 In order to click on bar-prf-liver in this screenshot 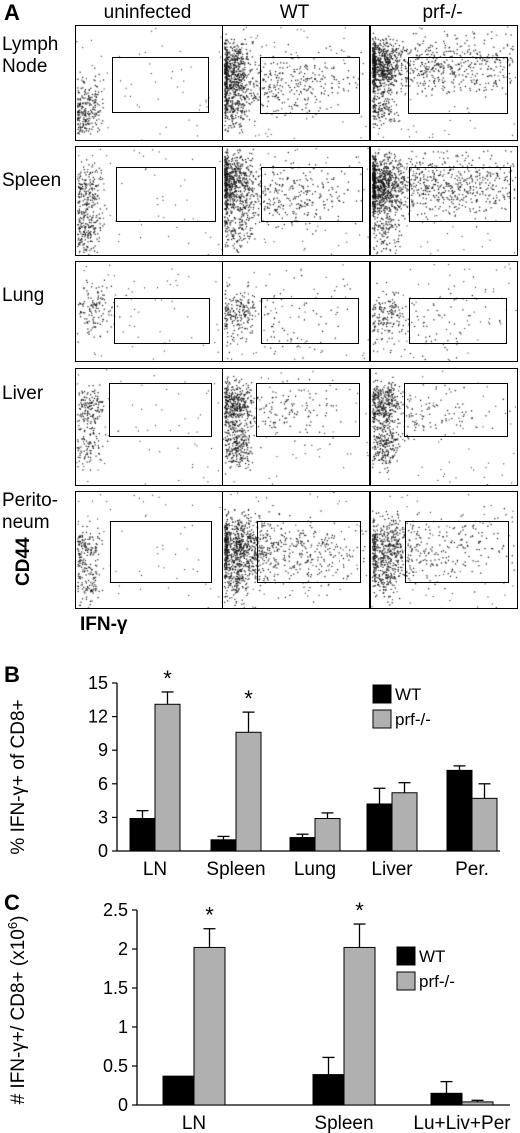, I will do `click(404, 822)`.